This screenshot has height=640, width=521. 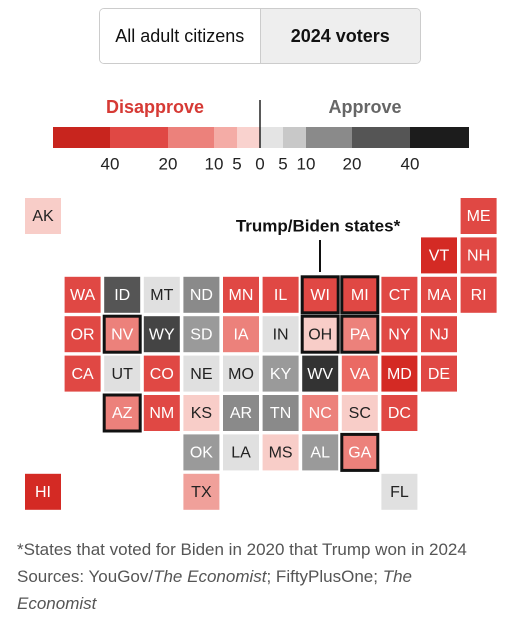 What do you see at coordinates (241, 453) in the screenshot?
I see `state-label: LA` at bounding box center [241, 453].